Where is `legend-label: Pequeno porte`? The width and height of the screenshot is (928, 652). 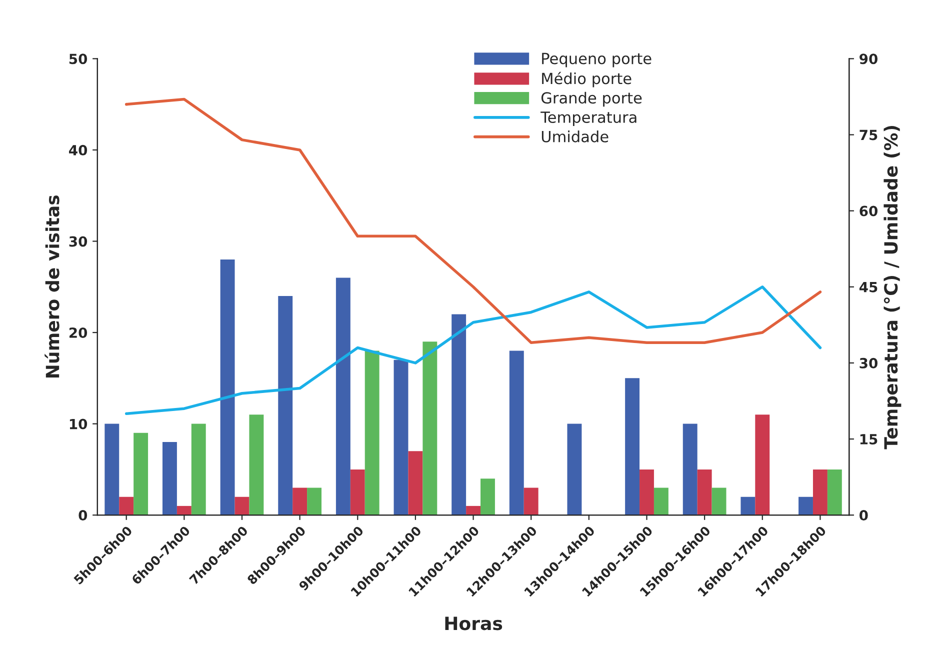
legend-label: Pequeno porte is located at coordinates (597, 60).